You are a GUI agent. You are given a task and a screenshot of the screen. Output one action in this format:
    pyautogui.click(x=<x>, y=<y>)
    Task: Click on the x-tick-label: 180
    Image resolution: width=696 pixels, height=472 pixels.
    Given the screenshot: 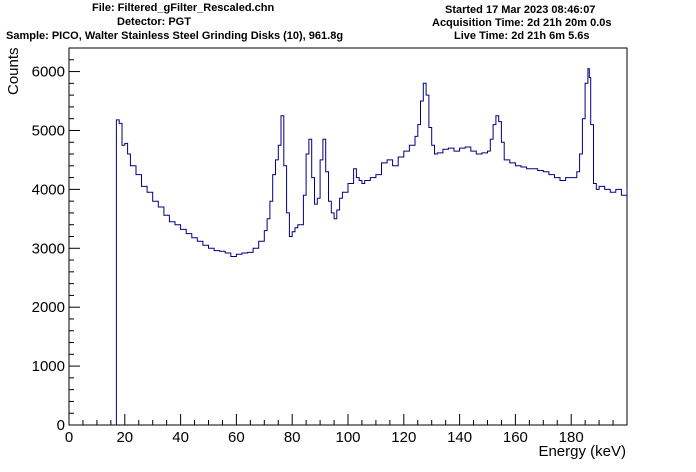 What is the action you would take?
    pyautogui.click(x=571, y=437)
    